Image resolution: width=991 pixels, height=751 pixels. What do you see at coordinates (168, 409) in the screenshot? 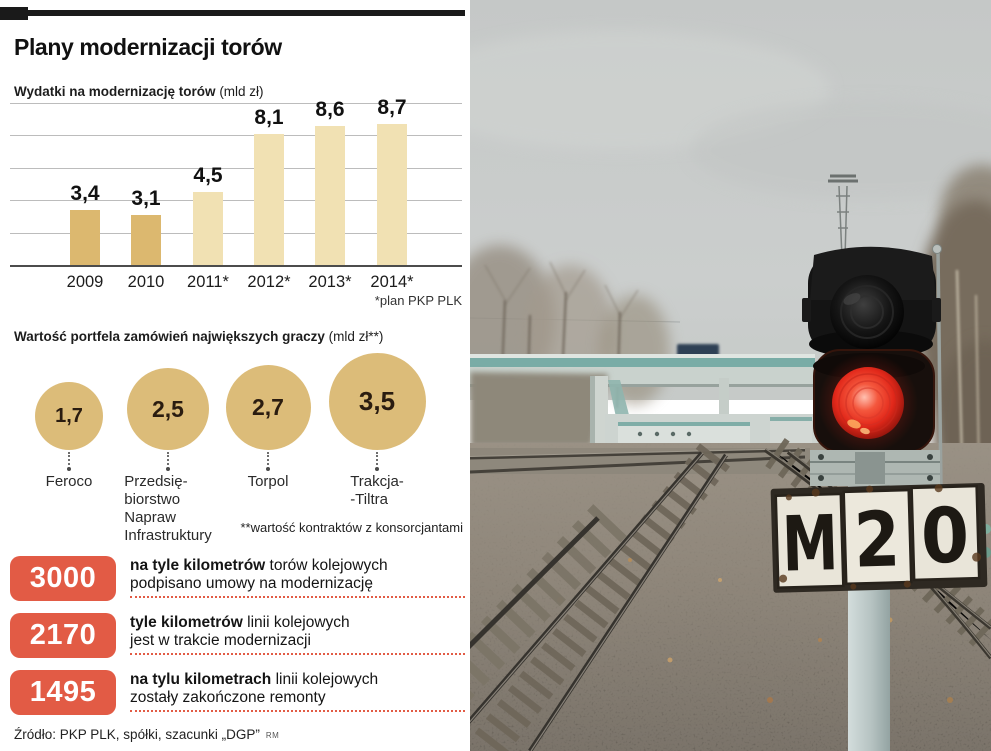
I see `bubble: 2,5` at bounding box center [168, 409].